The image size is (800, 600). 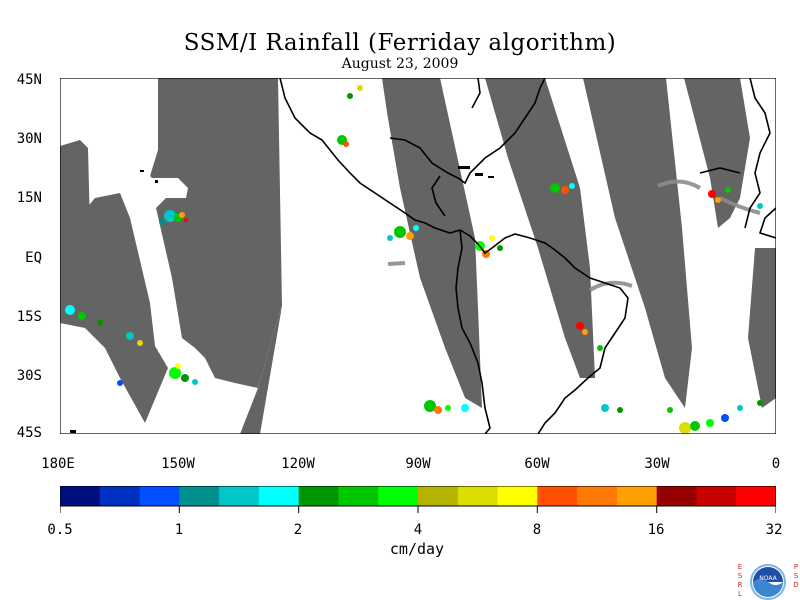 I want to click on lon-label-30w: 30W, so click(x=657, y=464).